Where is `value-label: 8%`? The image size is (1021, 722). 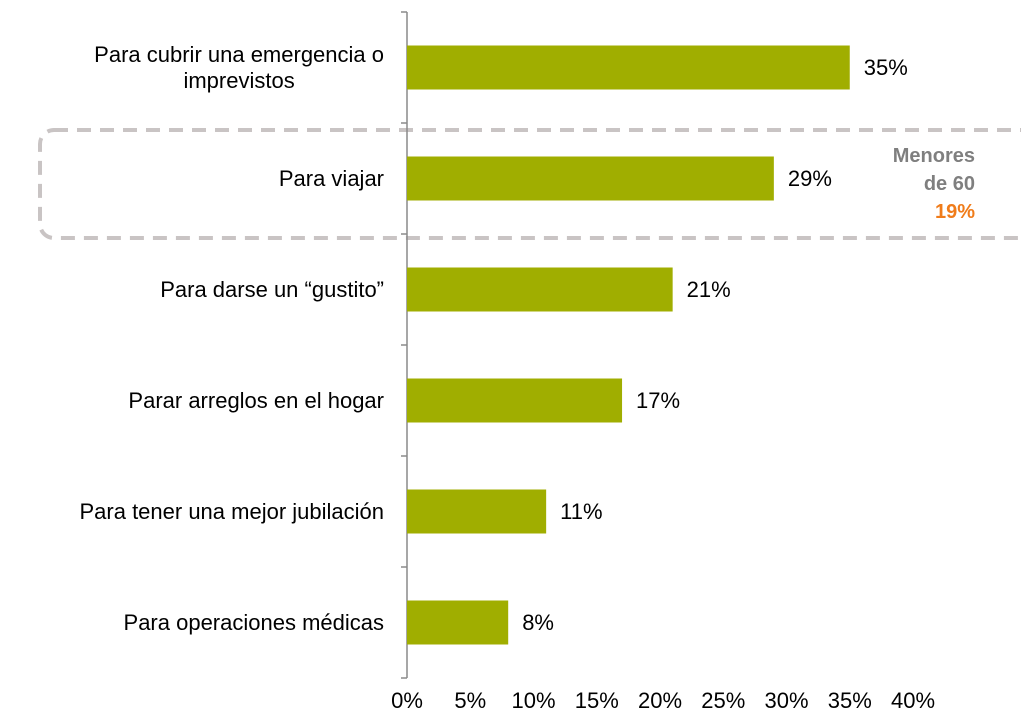 value-label: 8% is located at coordinates (538, 622).